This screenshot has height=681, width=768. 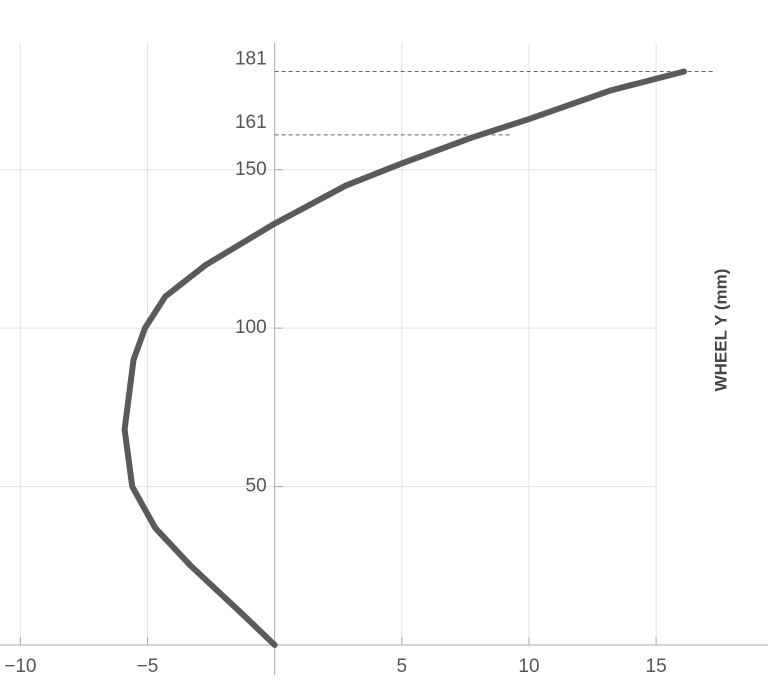 I want to click on x-tick-label: 5, so click(x=402, y=666).